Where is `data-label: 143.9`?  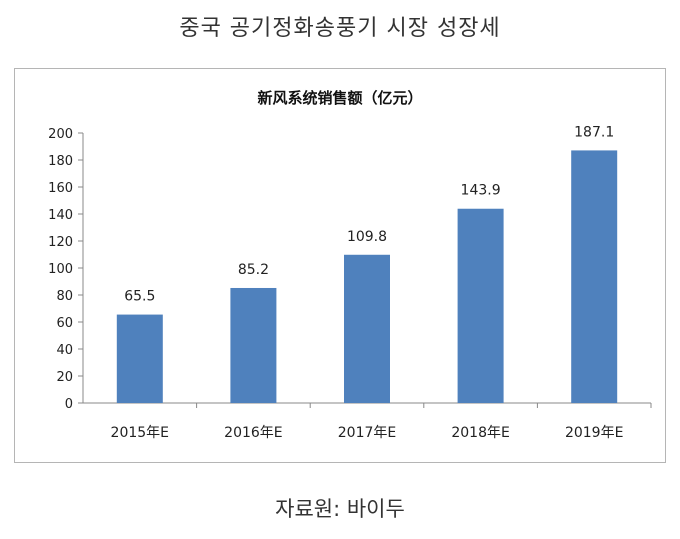 data-label: 143.9 is located at coordinates (481, 191).